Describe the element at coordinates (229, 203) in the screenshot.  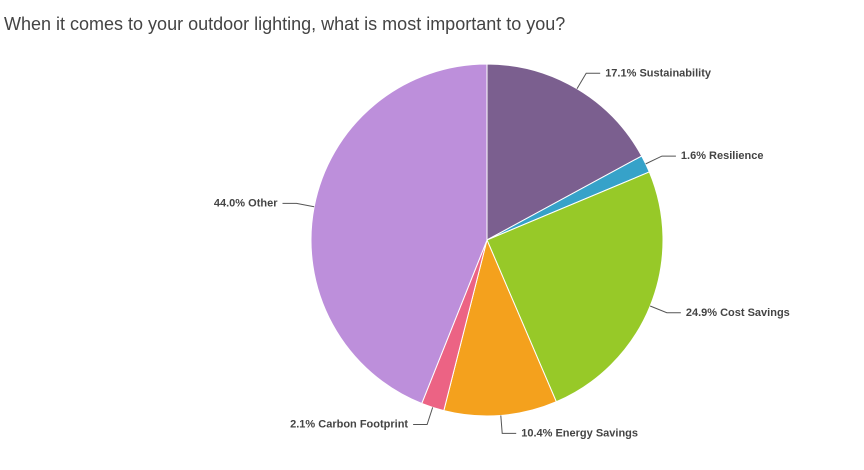
I see `value-label: 44.0%` at that location.